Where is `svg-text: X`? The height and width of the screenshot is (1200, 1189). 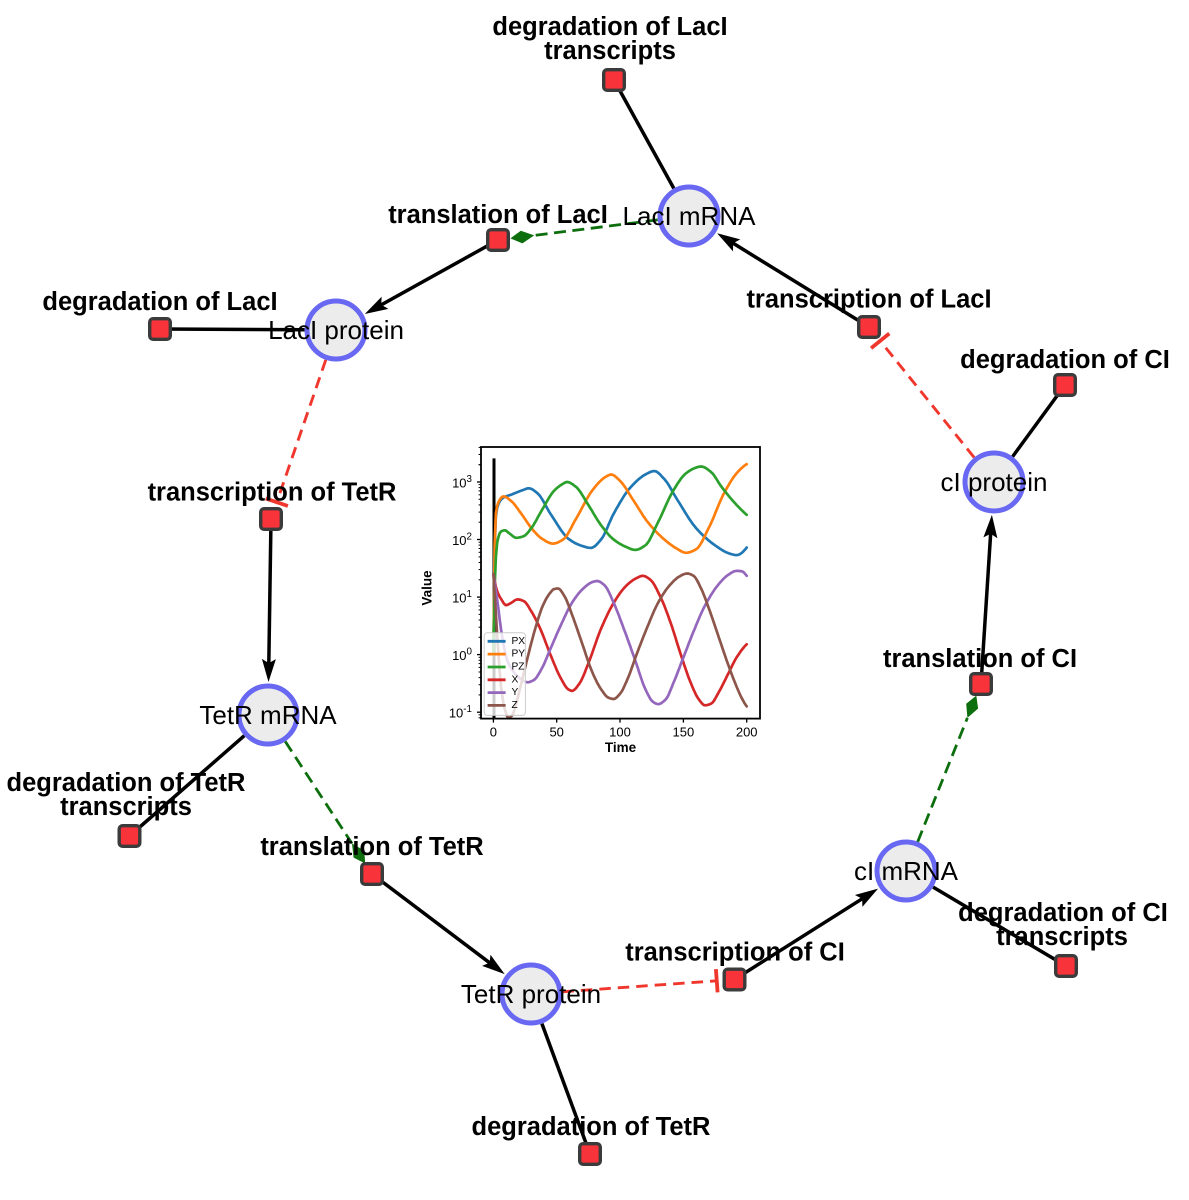 svg-text: X is located at coordinates (515, 679).